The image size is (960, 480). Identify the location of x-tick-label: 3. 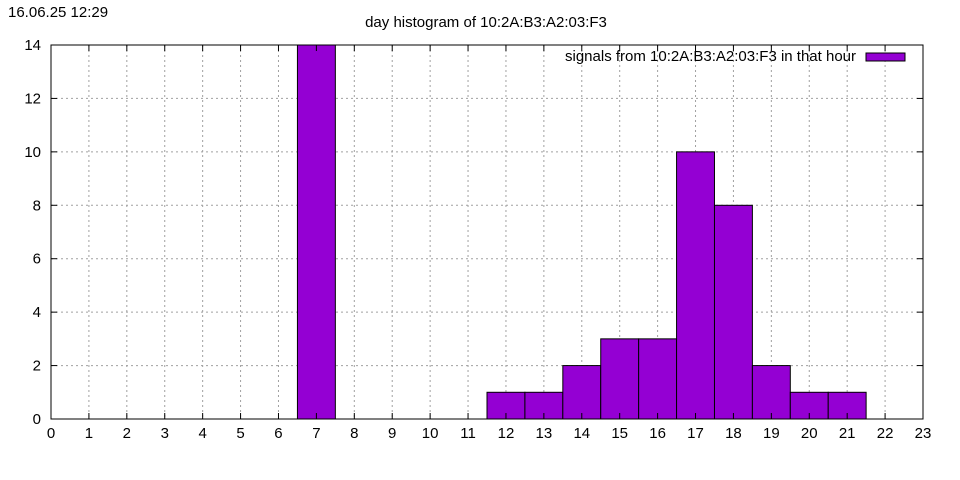
(165, 433).